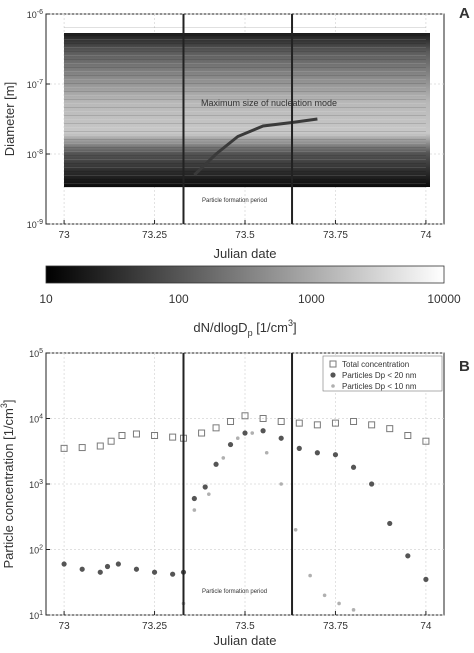 This screenshot has width=474, height=653. What do you see at coordinates (333, 375) in the screenshot?
I see `legend-marker-dp20` at bounding box center [333, 375].